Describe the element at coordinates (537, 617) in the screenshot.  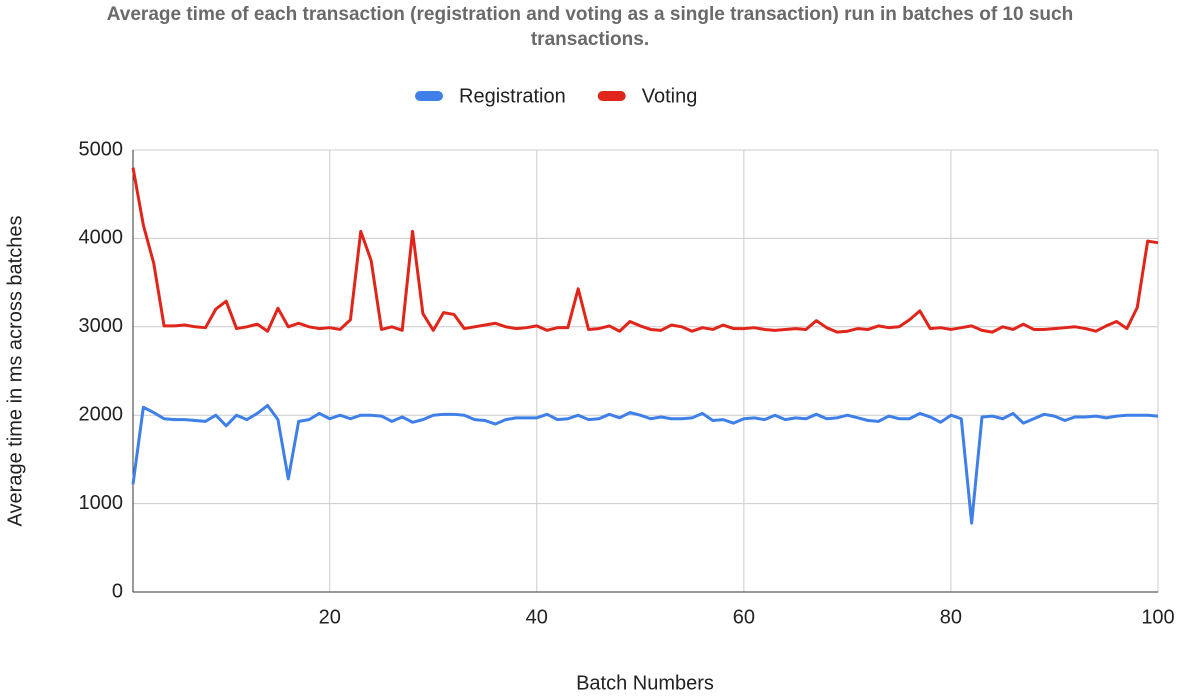
I see `x-tick-label: 40` at that location.